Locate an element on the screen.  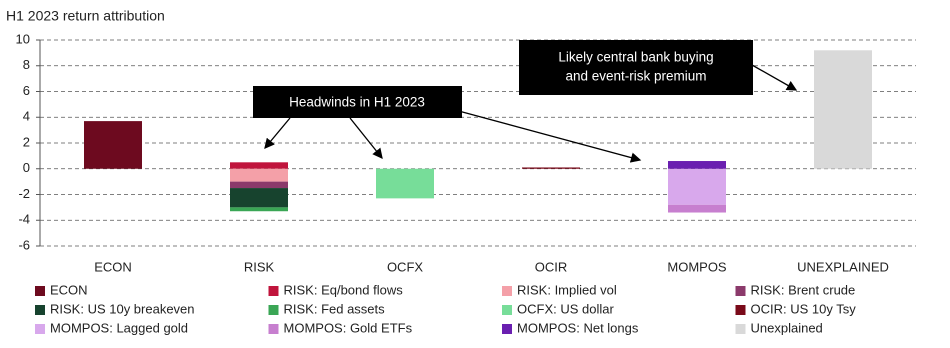
legend-label: OCIR: US 10y Tsy is located at coordinates (804, 308).